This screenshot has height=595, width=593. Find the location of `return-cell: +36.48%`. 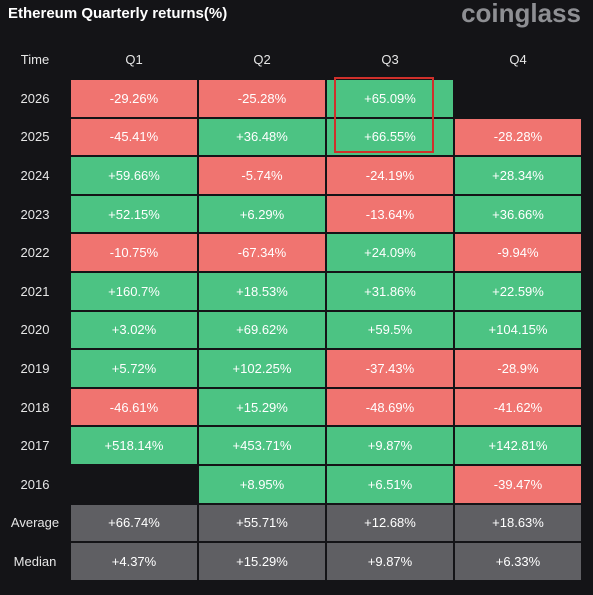

return-cell: +36.48% is located at coordinates (262, 137).